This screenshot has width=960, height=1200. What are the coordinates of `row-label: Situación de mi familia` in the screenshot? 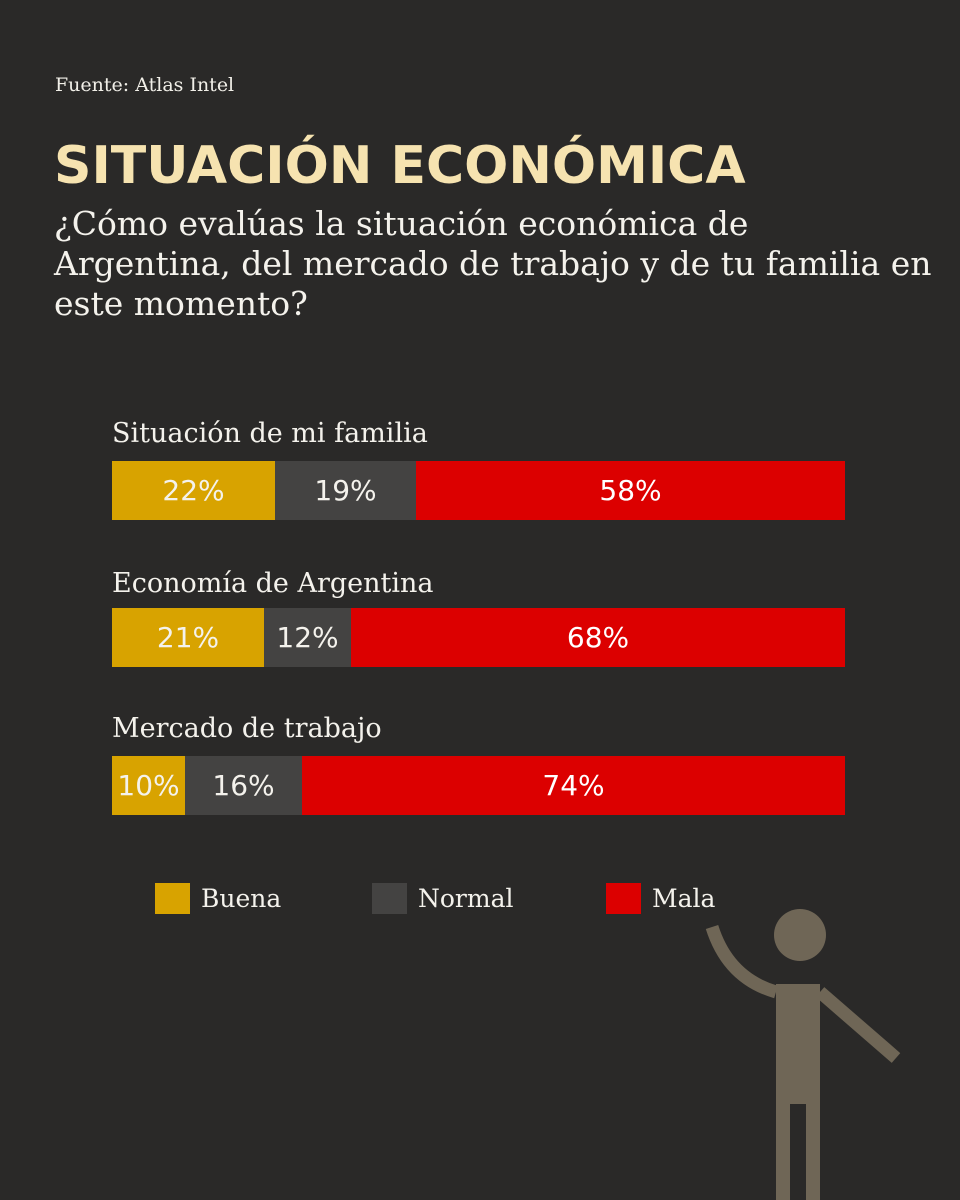 It's located at (270, 433).